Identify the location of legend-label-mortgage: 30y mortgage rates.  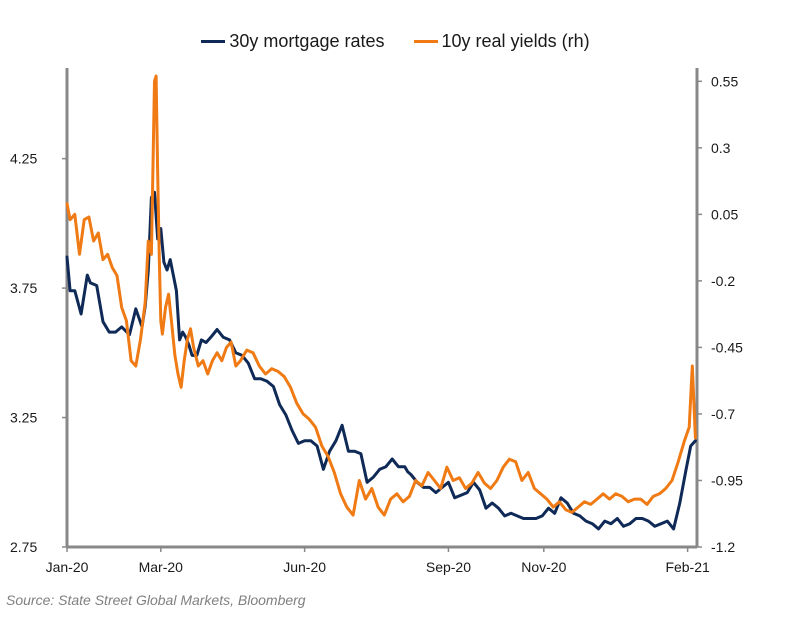
(307, 41).